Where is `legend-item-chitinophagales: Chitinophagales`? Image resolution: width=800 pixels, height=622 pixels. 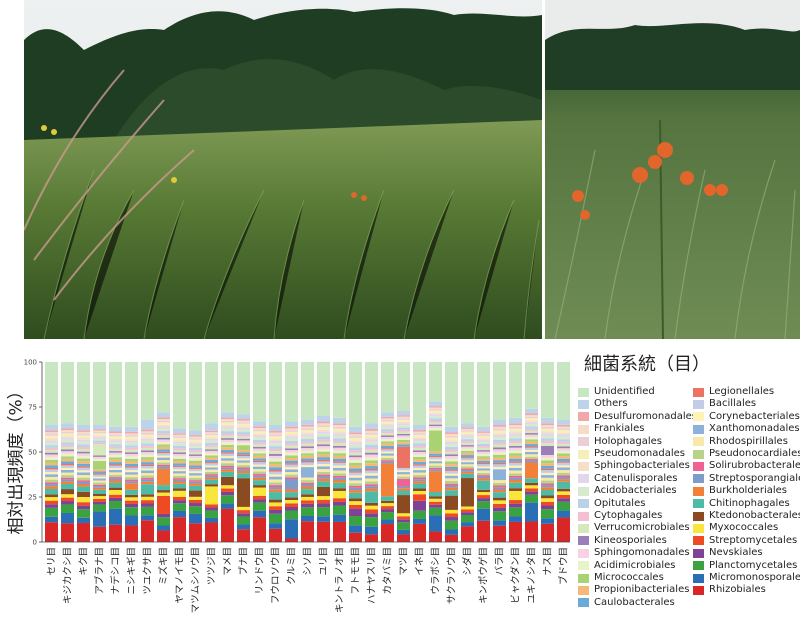 legend-item-chitinophagales: Chitinophagales is located at coordinates (741, 504).